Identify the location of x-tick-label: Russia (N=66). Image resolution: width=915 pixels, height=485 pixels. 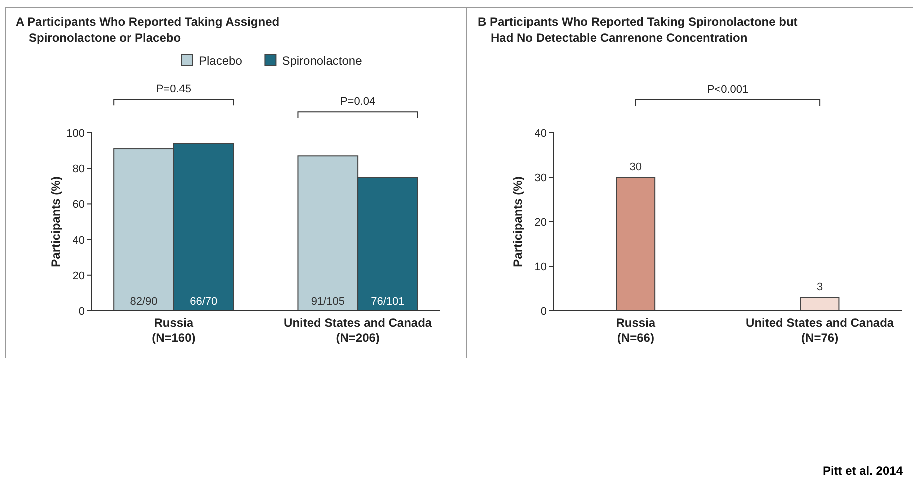
(636, 330).